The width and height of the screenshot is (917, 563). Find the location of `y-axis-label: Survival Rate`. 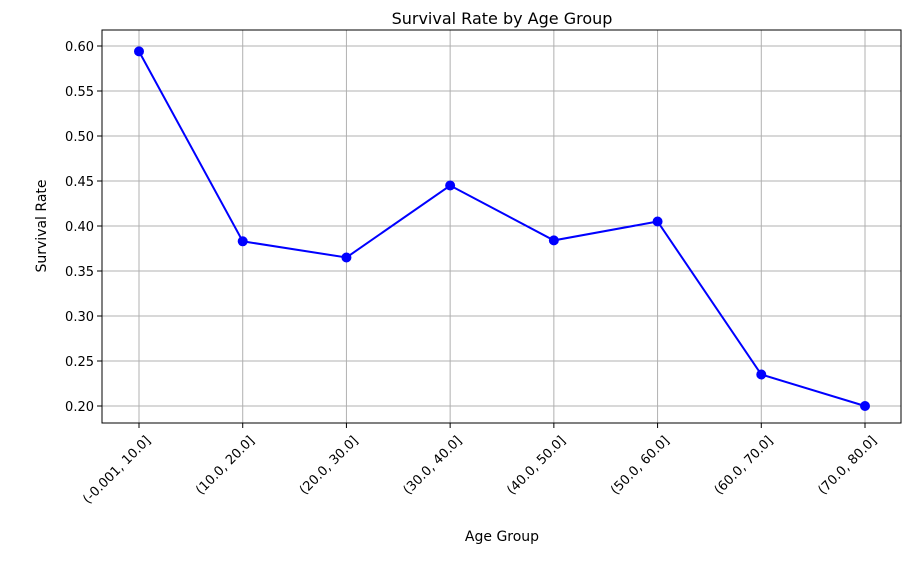

y-axis-label: Survival Rate is located at coordinates (42, 226).